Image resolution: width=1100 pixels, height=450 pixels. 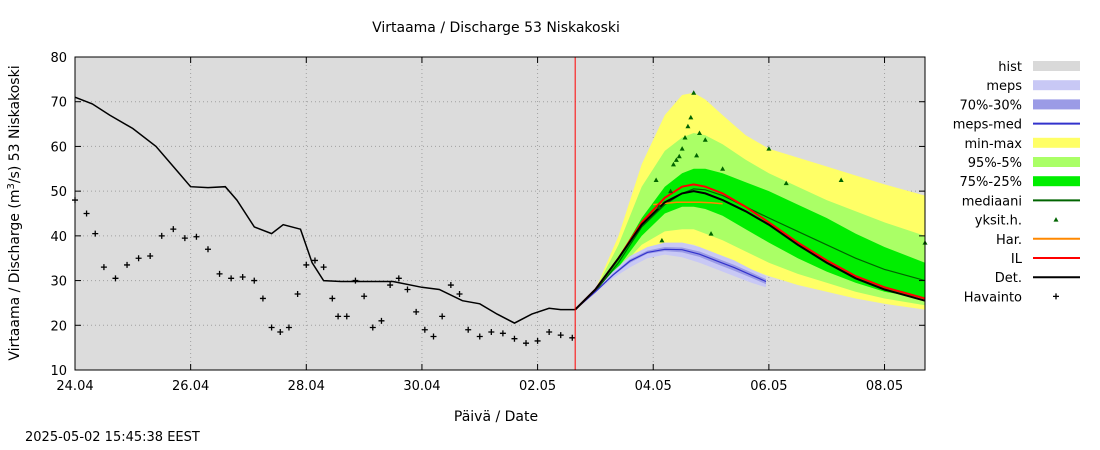 I want to click on legend-swatch-meps7030, so click(x=1056, y=104).